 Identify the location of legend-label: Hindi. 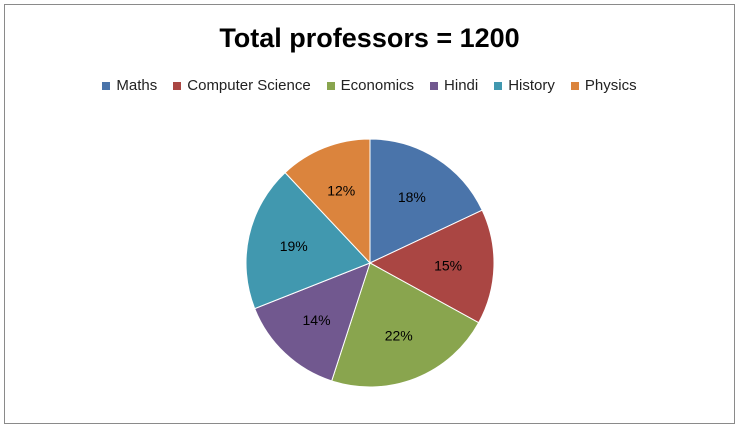
(461, 85).